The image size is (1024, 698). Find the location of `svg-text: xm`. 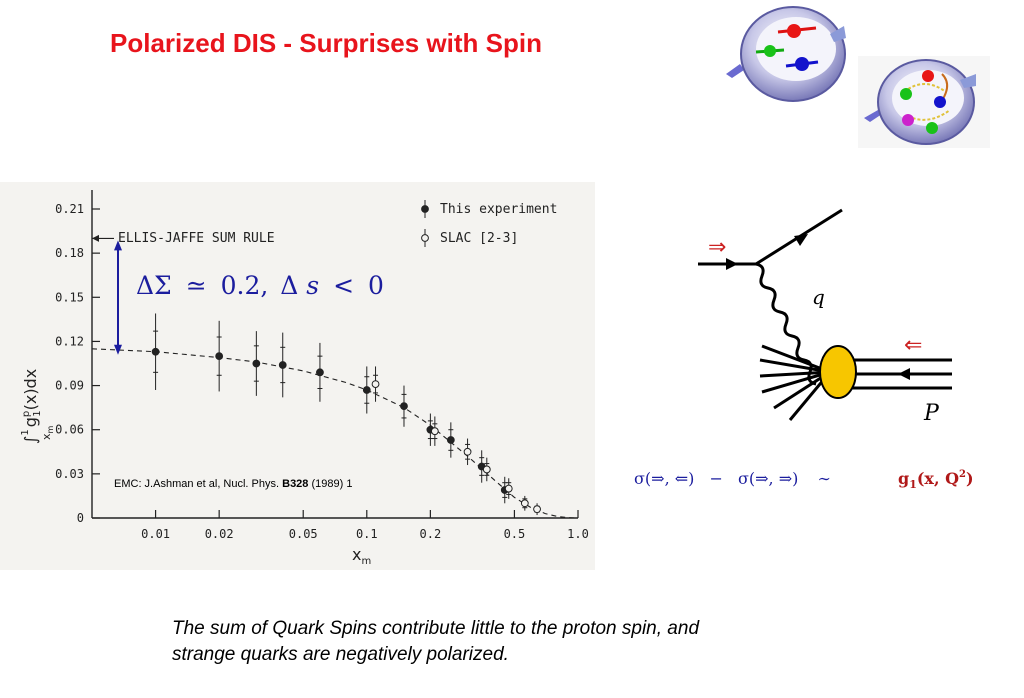

svg-text: xm is located at coordinates (47, 432).